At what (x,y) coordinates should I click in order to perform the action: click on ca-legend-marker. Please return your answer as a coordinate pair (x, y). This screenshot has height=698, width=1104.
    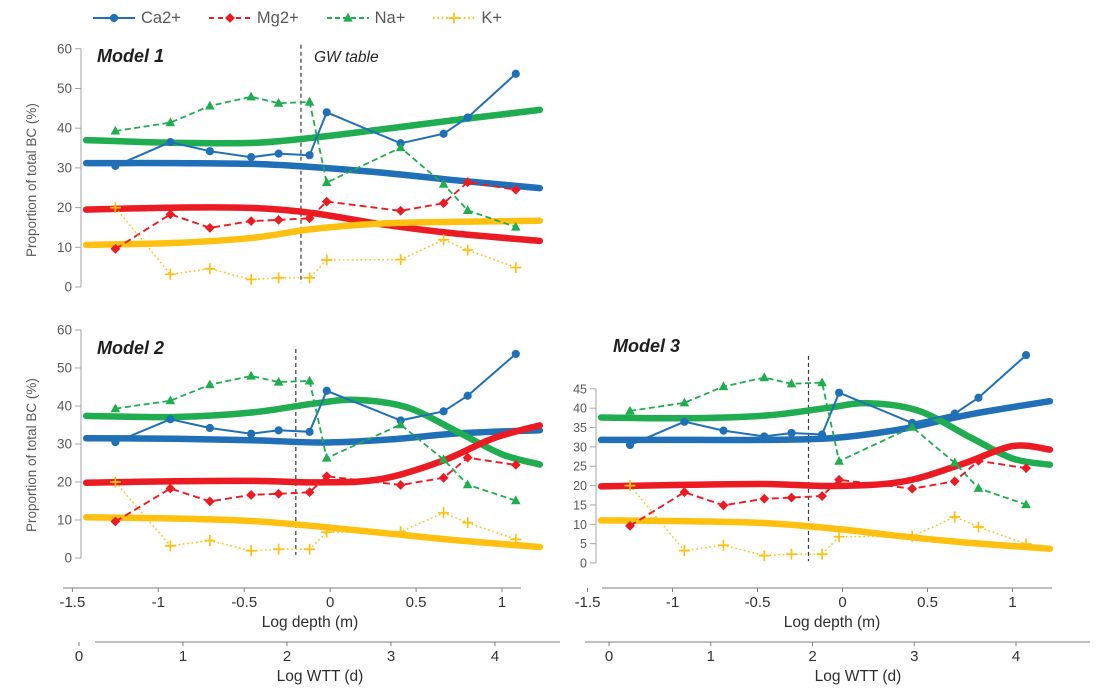
    Looking at the image, I should click on (114, 18).